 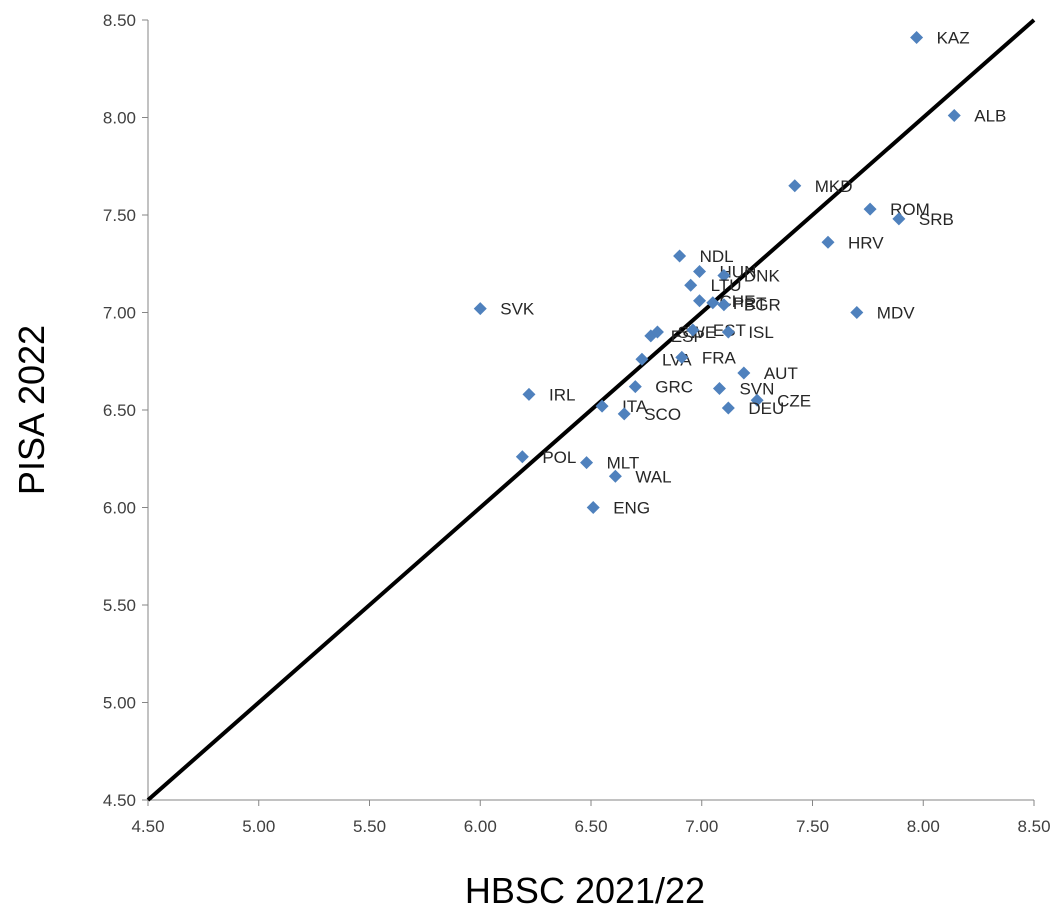 I want to click on data-label-mdv: MDV, so click(x=896, y=313).